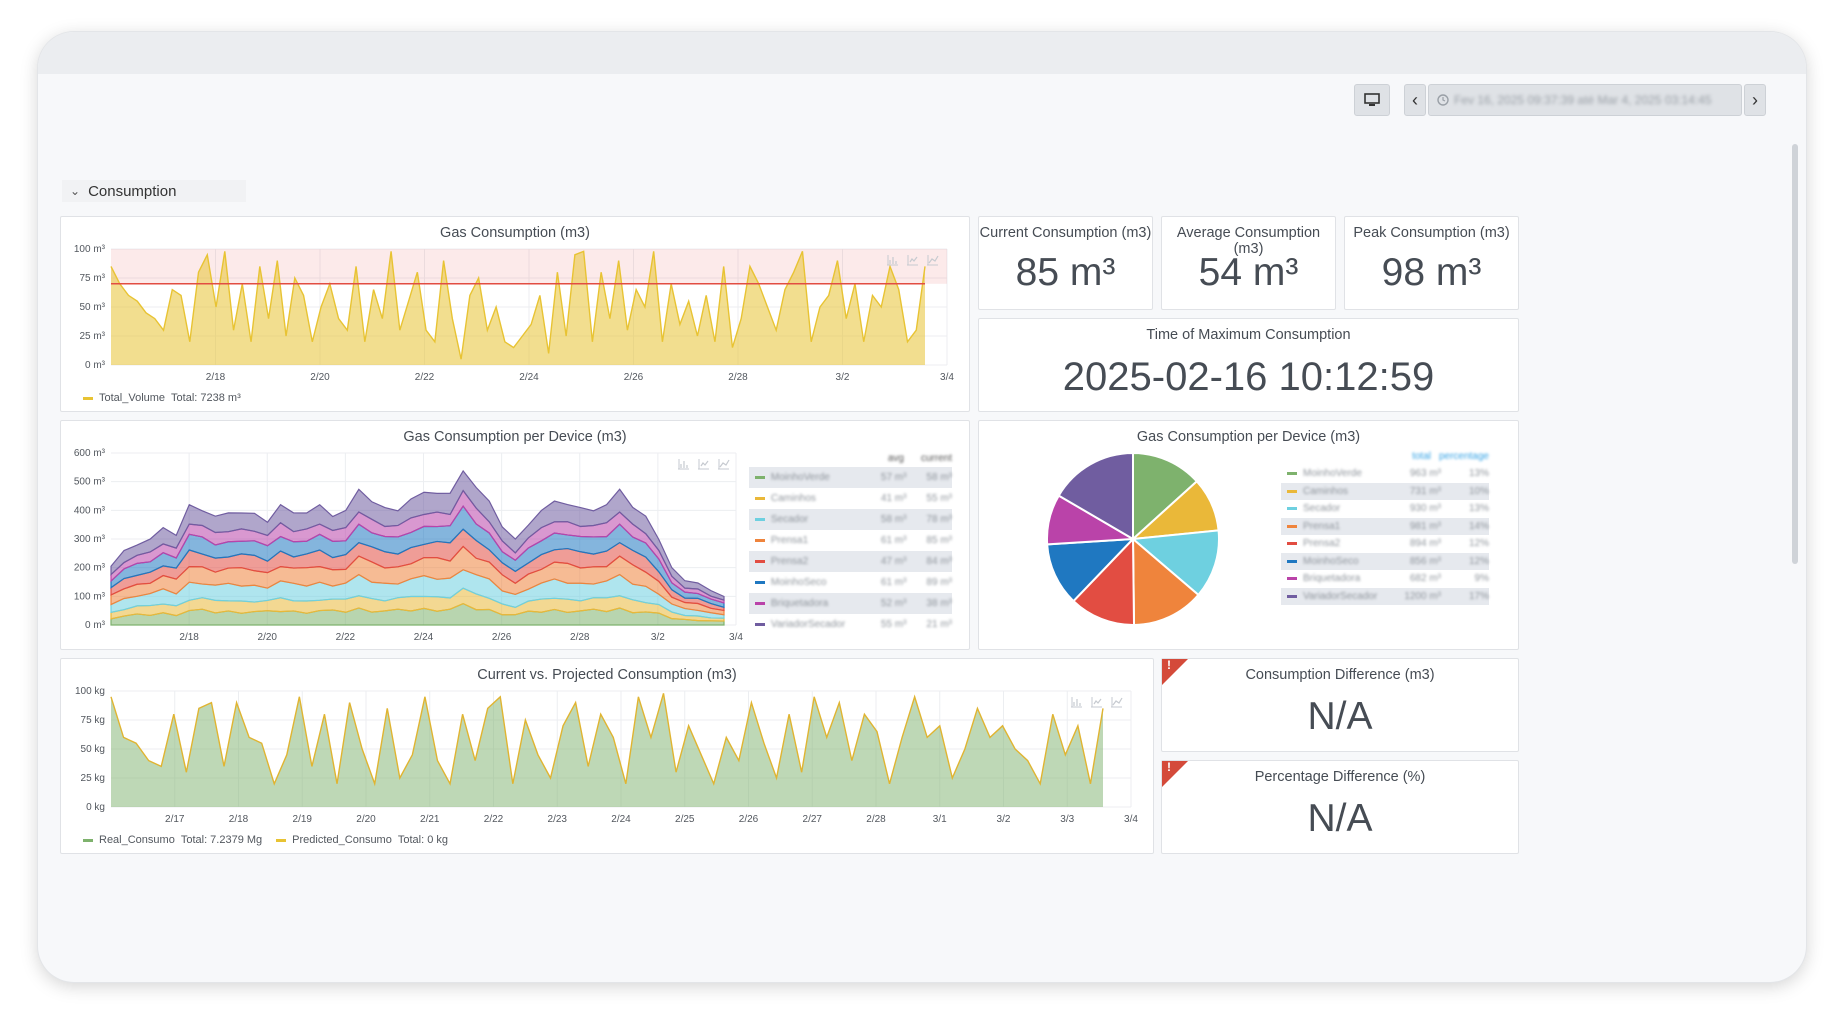  What do you see at coordinates (1421, 456) in the screenshot?
I see `legend-header-total: total` at bounding box center [1421, 456].